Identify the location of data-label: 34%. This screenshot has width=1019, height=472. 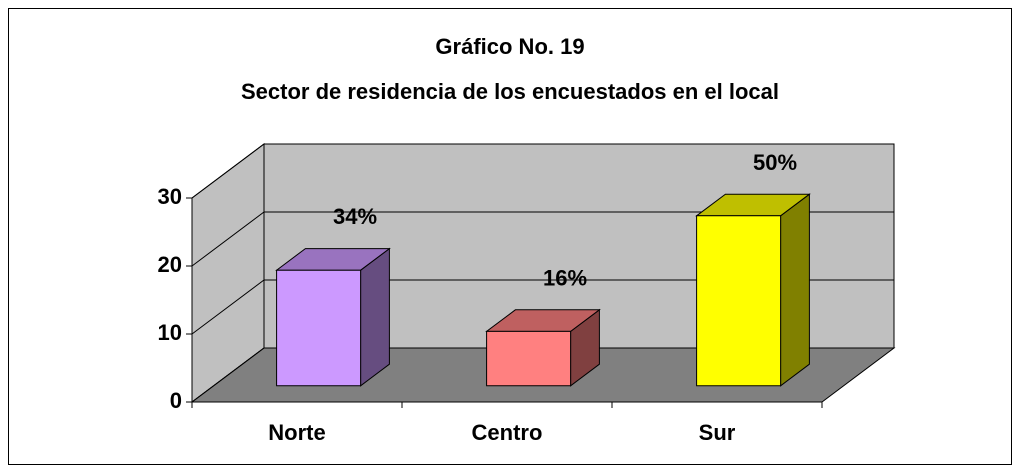
(355, 216).